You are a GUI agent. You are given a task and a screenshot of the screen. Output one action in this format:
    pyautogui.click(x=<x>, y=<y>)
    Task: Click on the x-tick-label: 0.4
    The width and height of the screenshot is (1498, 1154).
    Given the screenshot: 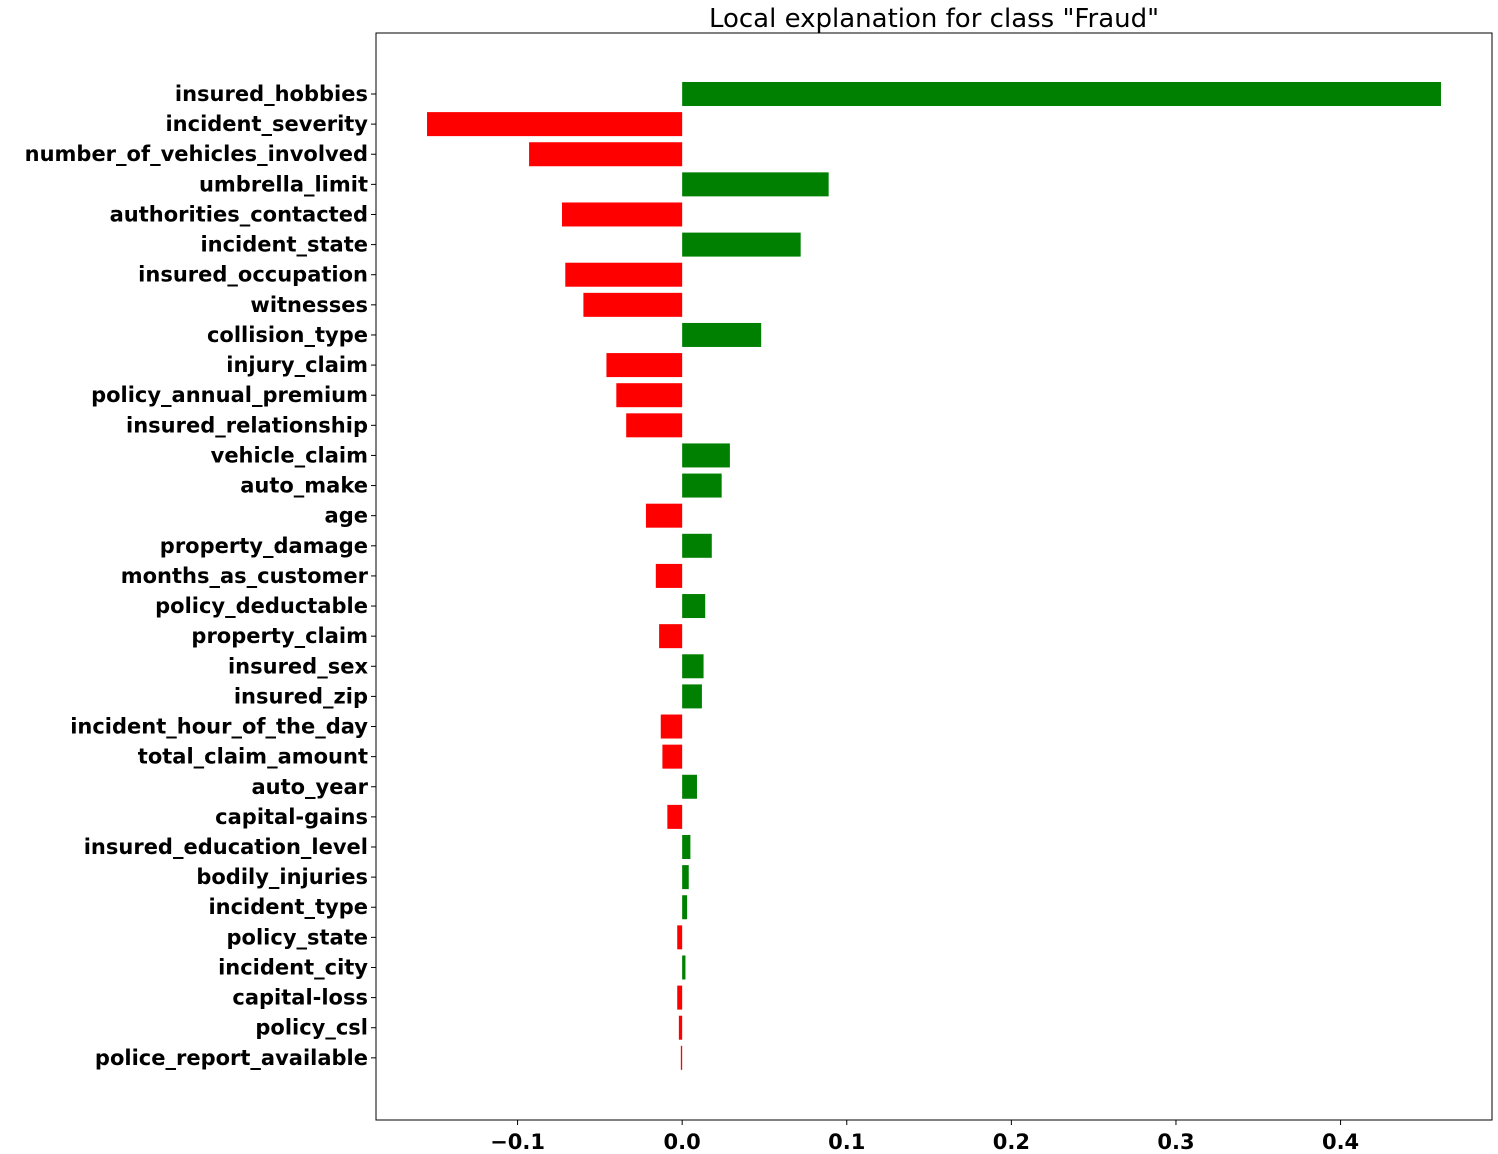 What is the action you would take?
    pyautogui.click(x=1340, y=1142)
    